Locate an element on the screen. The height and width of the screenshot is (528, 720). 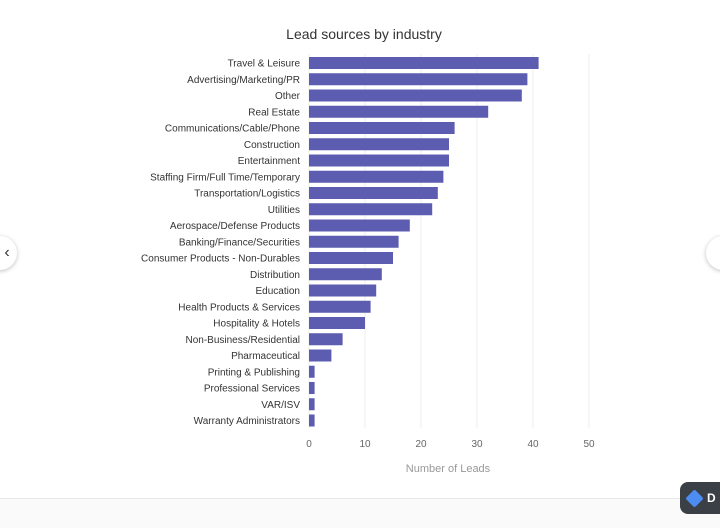
category-label: Education is located at coordinates (278, 291).